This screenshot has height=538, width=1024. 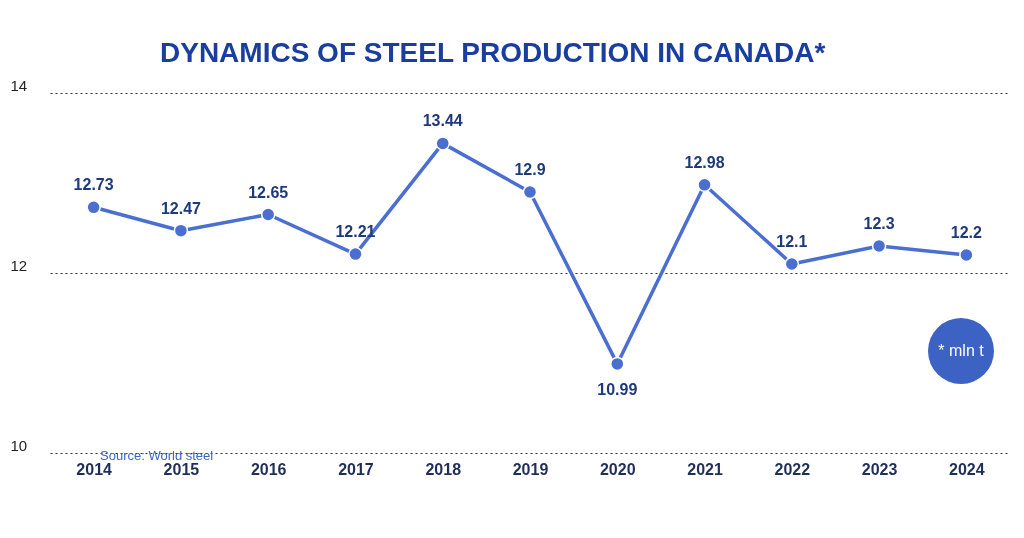 What do you see at coordinates (268, 192) in the screenshot?
I see `data-label: 12.65` at bounding box center [268, 192].